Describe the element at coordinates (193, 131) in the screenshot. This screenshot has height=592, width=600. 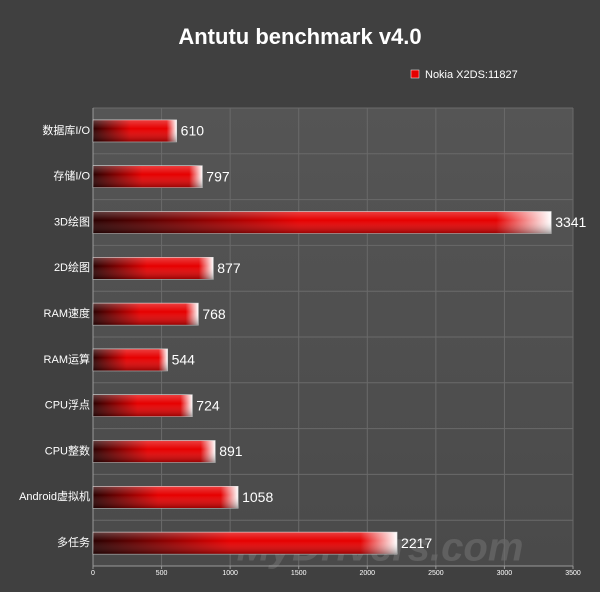
I see `value-label: 610` at that location.